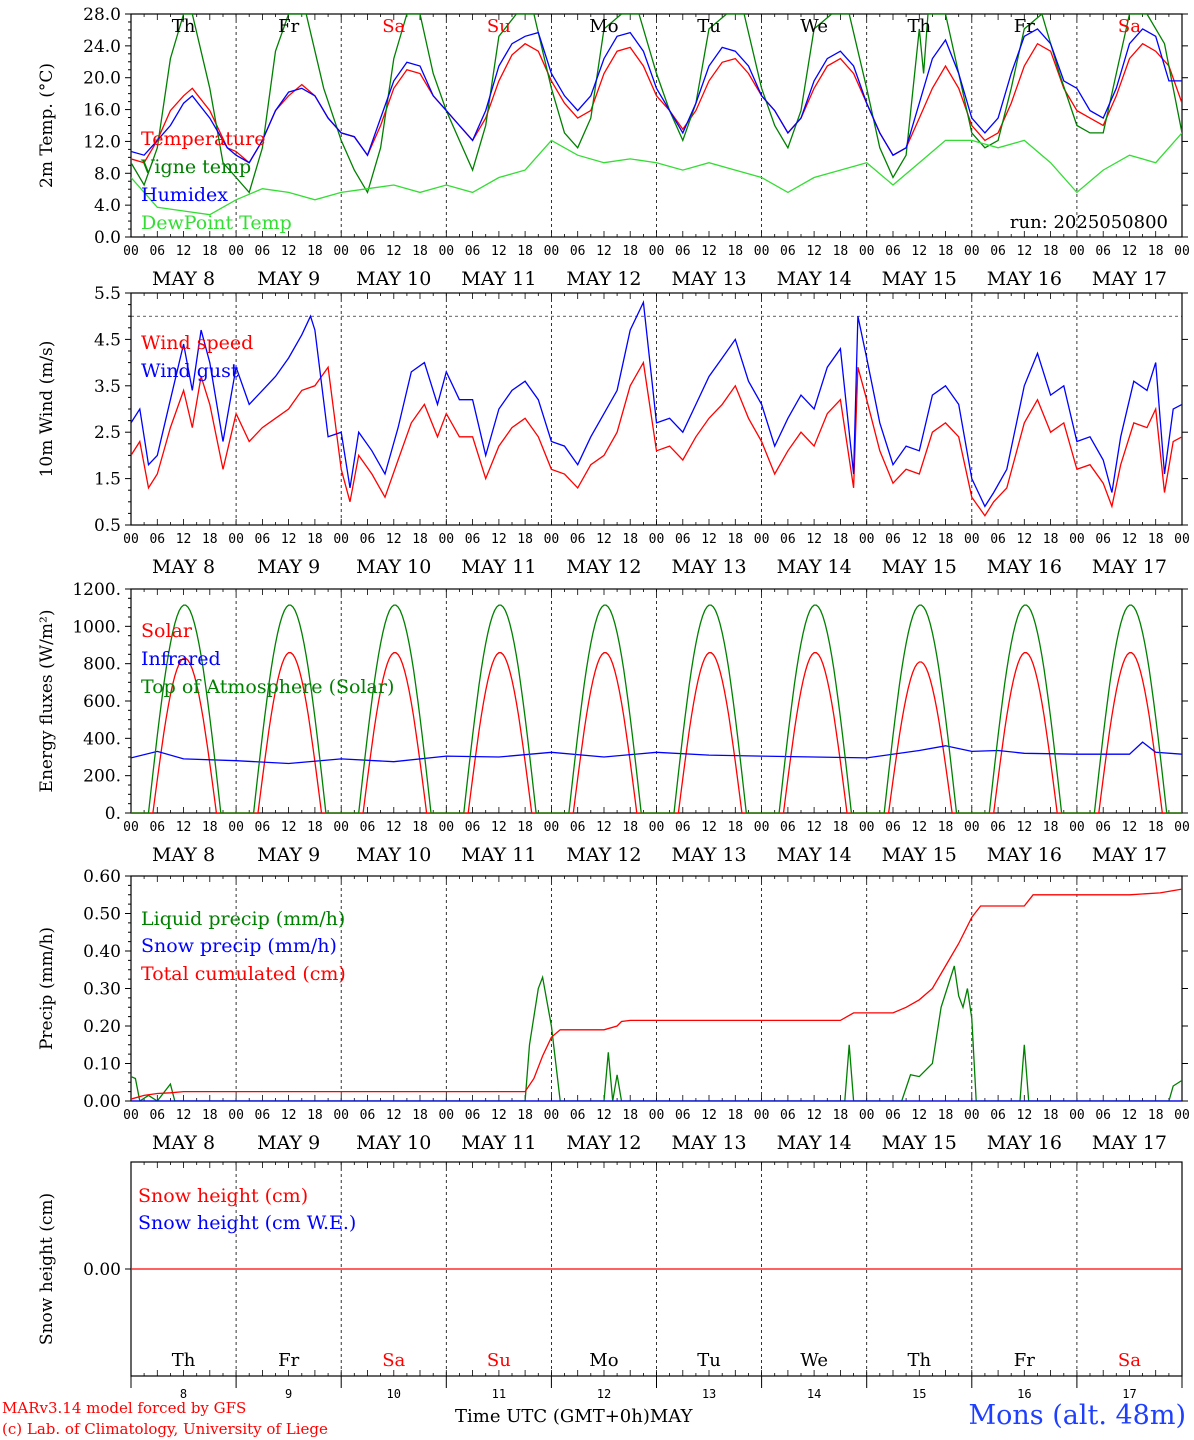  What do you see at coordinates (223, 1196) in the screenshot?
I see `legend-entry: Snow height (cm)` at bounding box center [223, 1196].